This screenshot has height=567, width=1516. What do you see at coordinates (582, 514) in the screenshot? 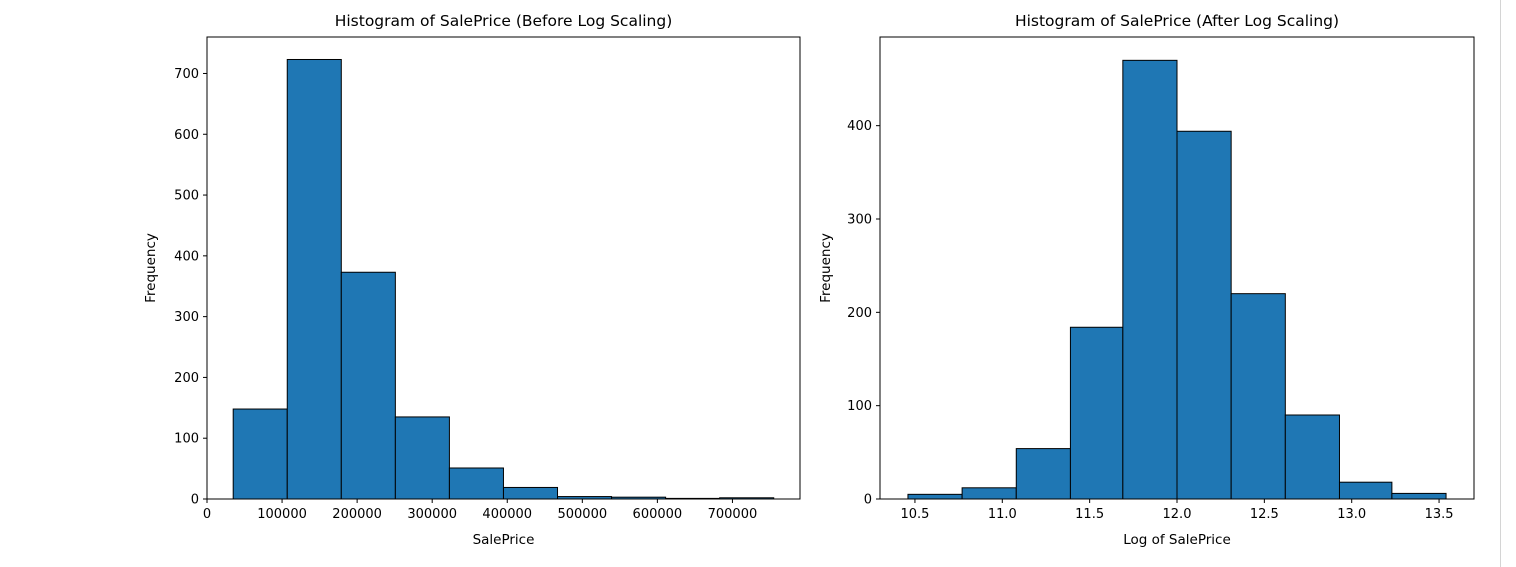
I see `x-tick-label: 500000` at bounding box center [582, 514].